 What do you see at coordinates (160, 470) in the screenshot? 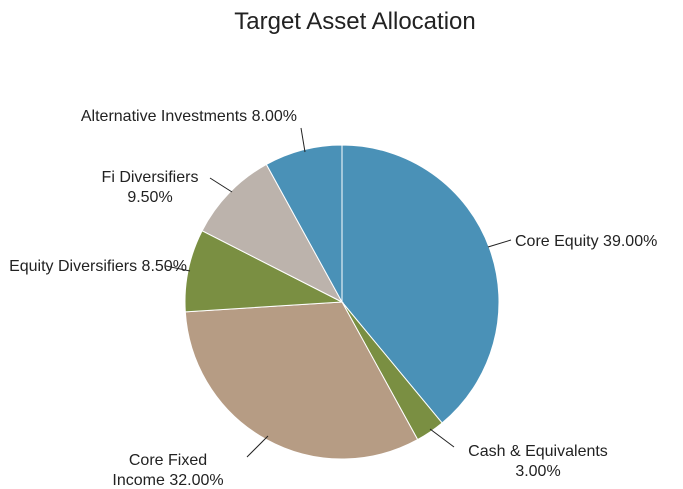
I see `category-label: Core Fixed Income` at bounding box center [160, 470].